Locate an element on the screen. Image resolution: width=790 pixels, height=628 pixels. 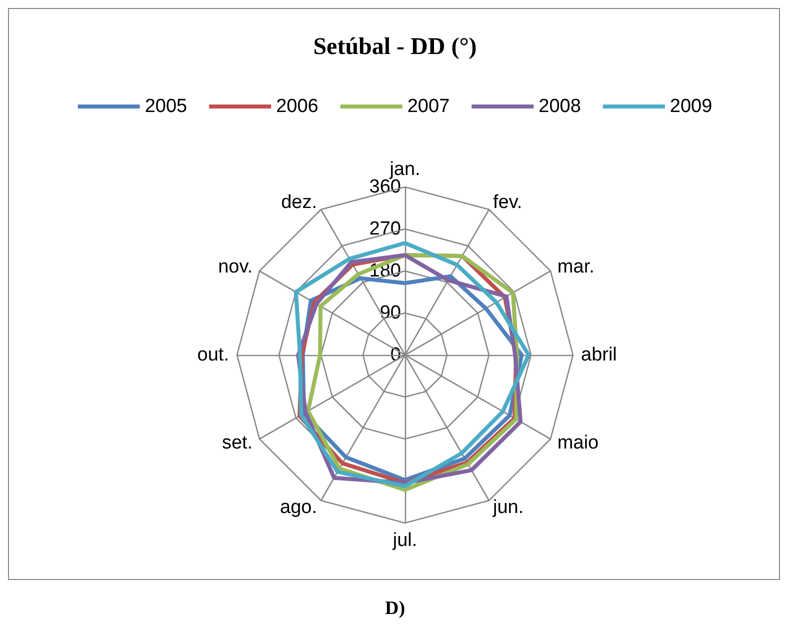
spoke-label: out. is located at coordinates (213, 355).